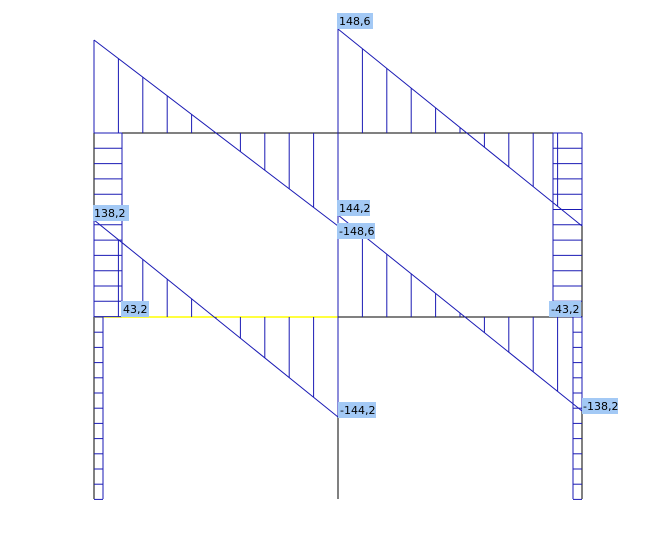 The width and height of the screenshot is (668, 536). I want to click on label-text: 148,6, so click(355, 21).